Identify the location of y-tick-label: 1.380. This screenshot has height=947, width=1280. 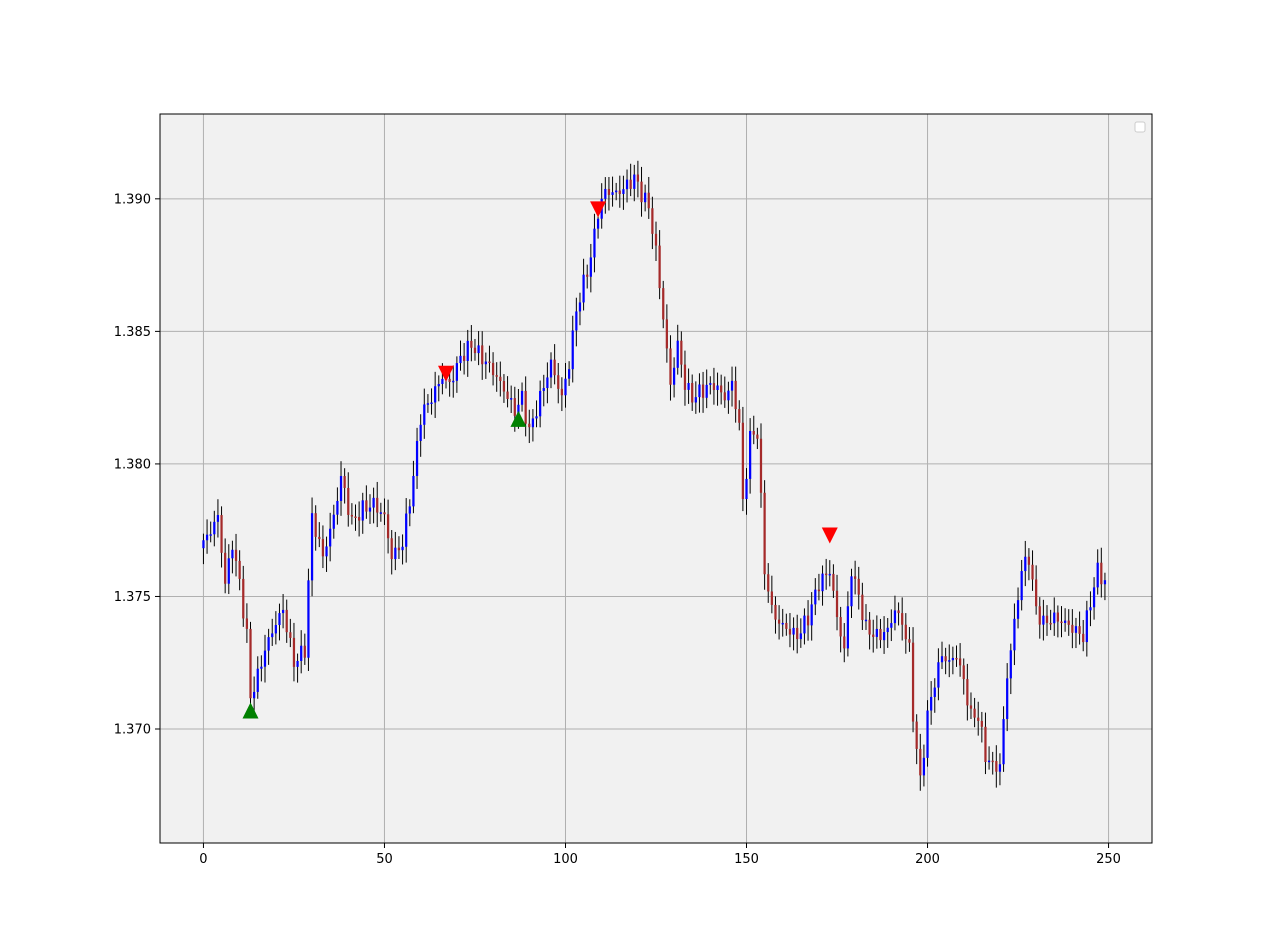
(132, 464).